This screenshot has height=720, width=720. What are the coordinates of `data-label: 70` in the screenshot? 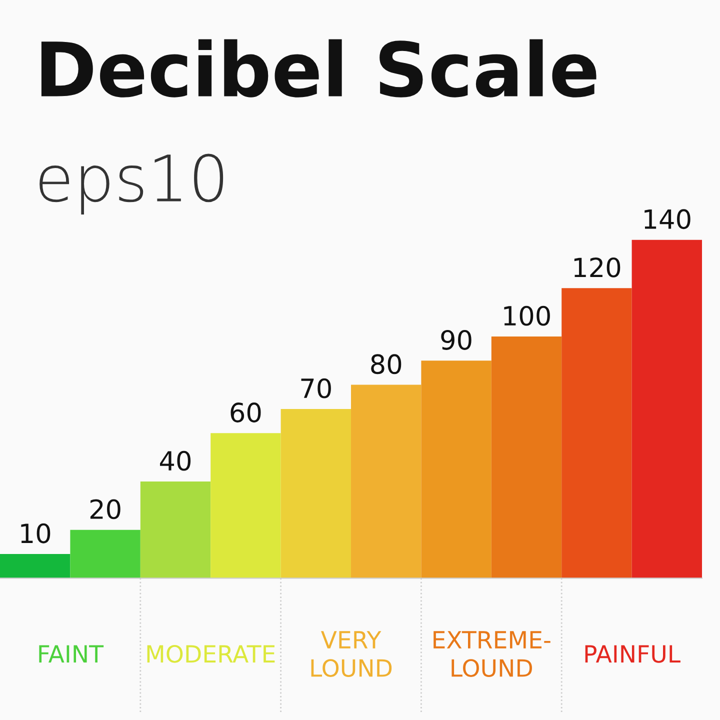 It's located at (316, 388).